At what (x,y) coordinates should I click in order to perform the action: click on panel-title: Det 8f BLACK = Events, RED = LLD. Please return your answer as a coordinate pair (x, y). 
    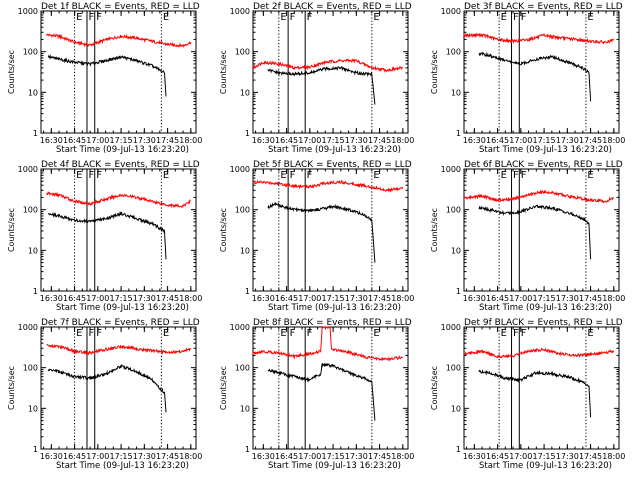
    Looking at the image, I should click on (332, 323).